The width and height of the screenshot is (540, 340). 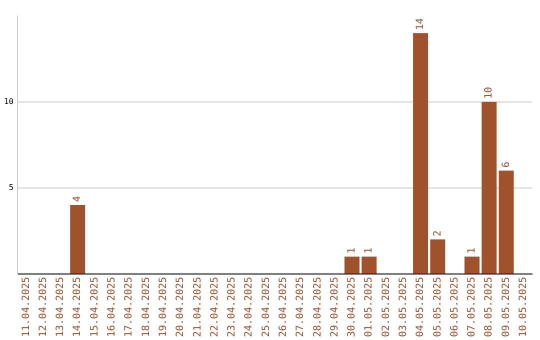 I want to click on x-tick-label: 07.05.2025, so click(x=472, y=307).